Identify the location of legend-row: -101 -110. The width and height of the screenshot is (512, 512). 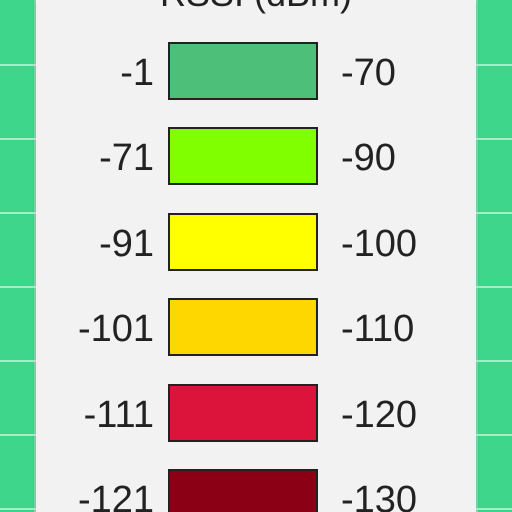
(256, 329).